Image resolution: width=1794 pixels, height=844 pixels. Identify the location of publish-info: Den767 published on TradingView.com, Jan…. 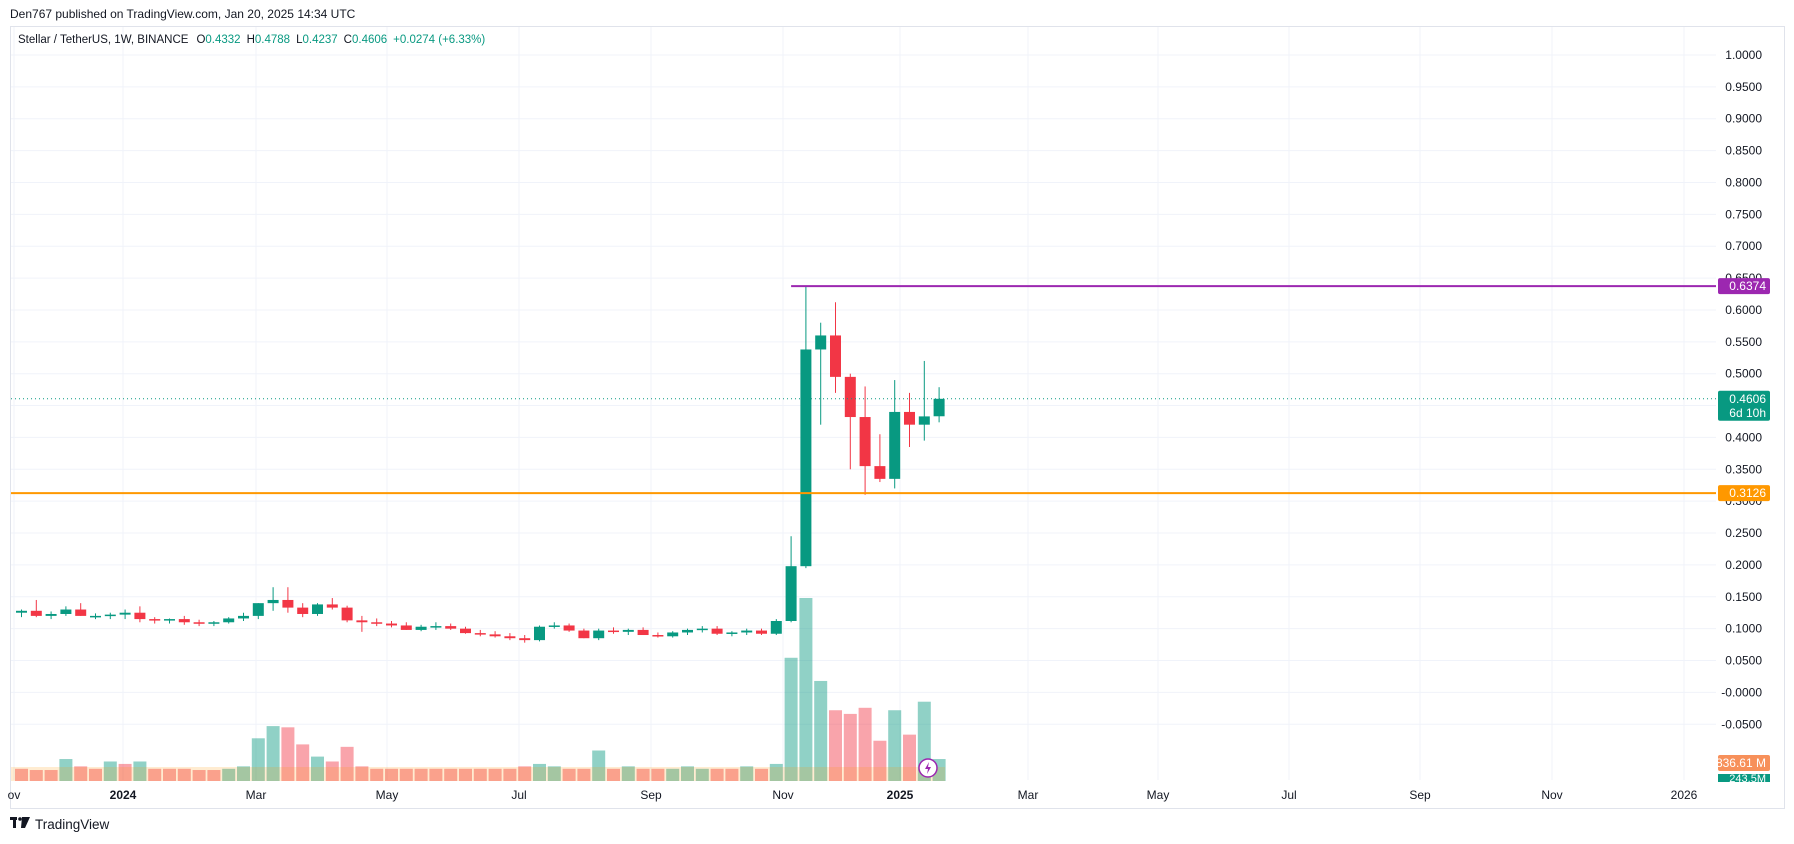
(183, 14).